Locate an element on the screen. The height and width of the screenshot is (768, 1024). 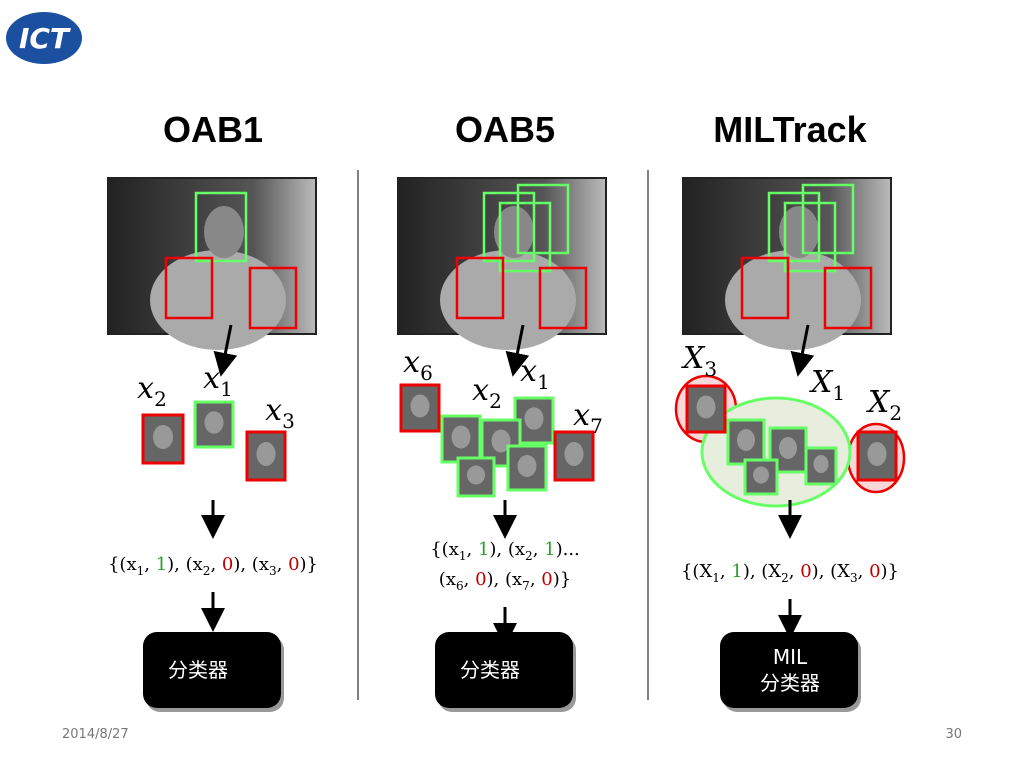
instance-label: x3 is located at coordinates (280, 413).